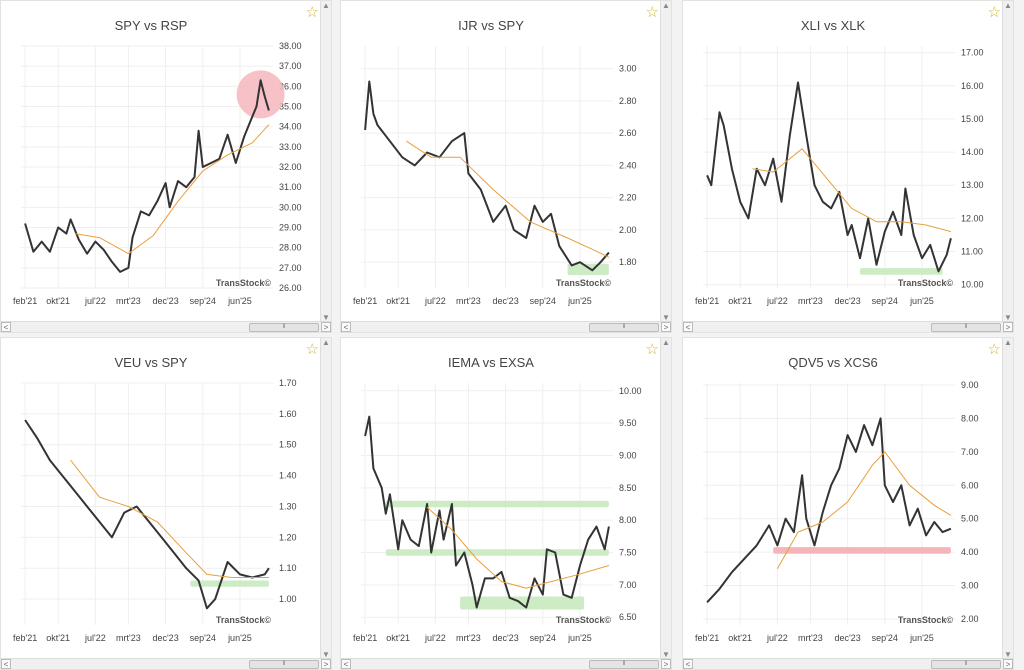 This screenshot has height=670, width=1024. What do you see at coordinates (972, 119) in the screenshot?
I see `y-tick-label: 15.00` at bounding box center [972, 119].